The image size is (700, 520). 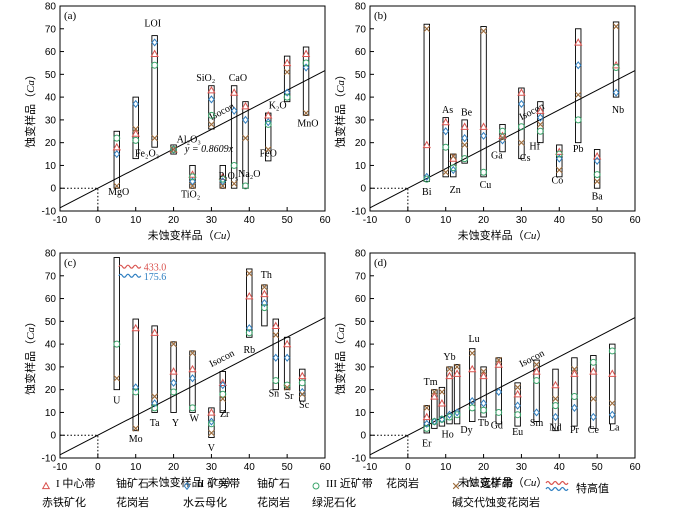 I want to click on element-SiO₂: SiO₂, so click(x=206, y=101).